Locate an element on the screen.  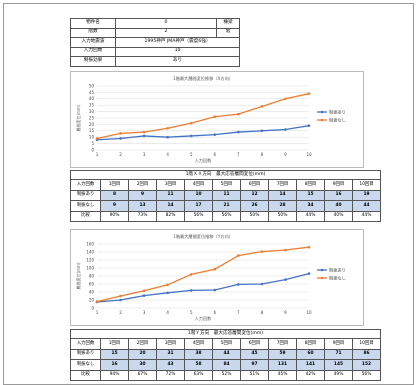
table-cell: 14 is located at coordinates (282, 195).